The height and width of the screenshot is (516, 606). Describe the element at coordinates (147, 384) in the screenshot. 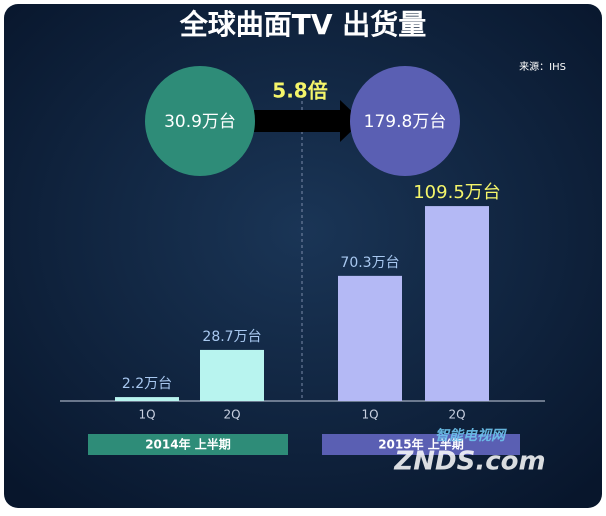

I see `value-label: 2.2万台` at that location.